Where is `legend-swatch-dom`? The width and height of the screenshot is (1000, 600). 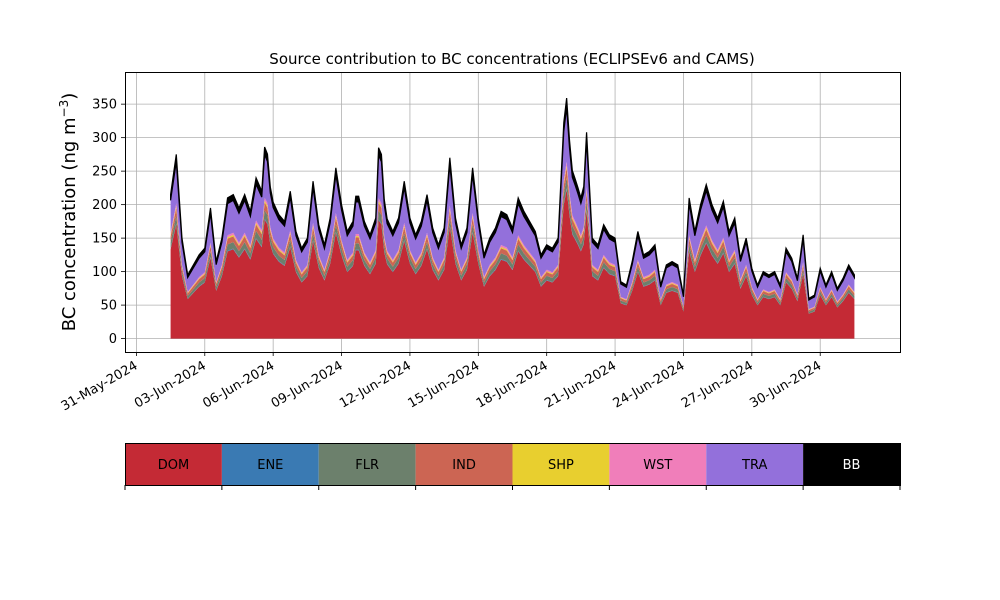
legend-swatch-dom is located at coordinates (173, 464).